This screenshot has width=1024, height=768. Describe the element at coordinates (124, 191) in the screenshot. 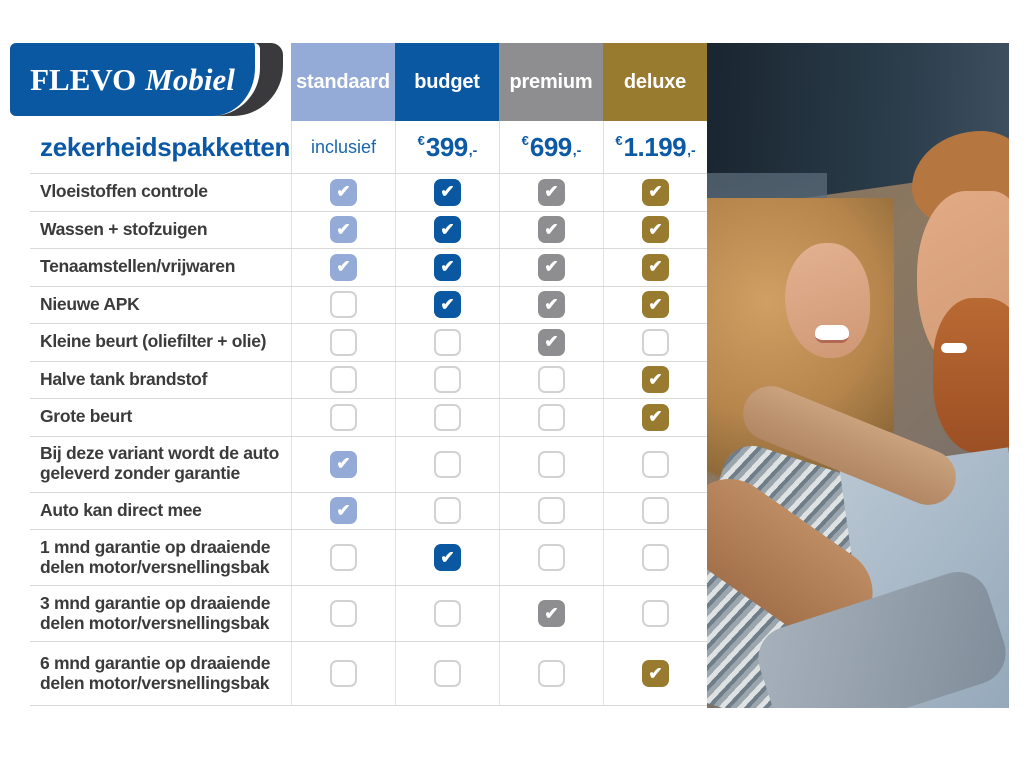

I see `row-label: Vloeistoffen controle` at that location.